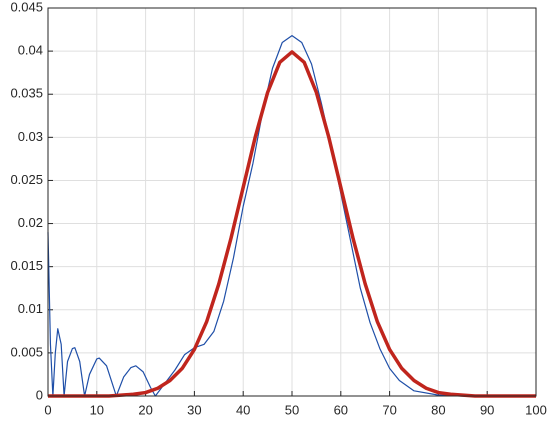 This screenshot has height=424, width=550. What do you see at coordinates (26, 265) in the screenshot?
I see `y-tick-label: 0.015` at bounding box center [26, 265].